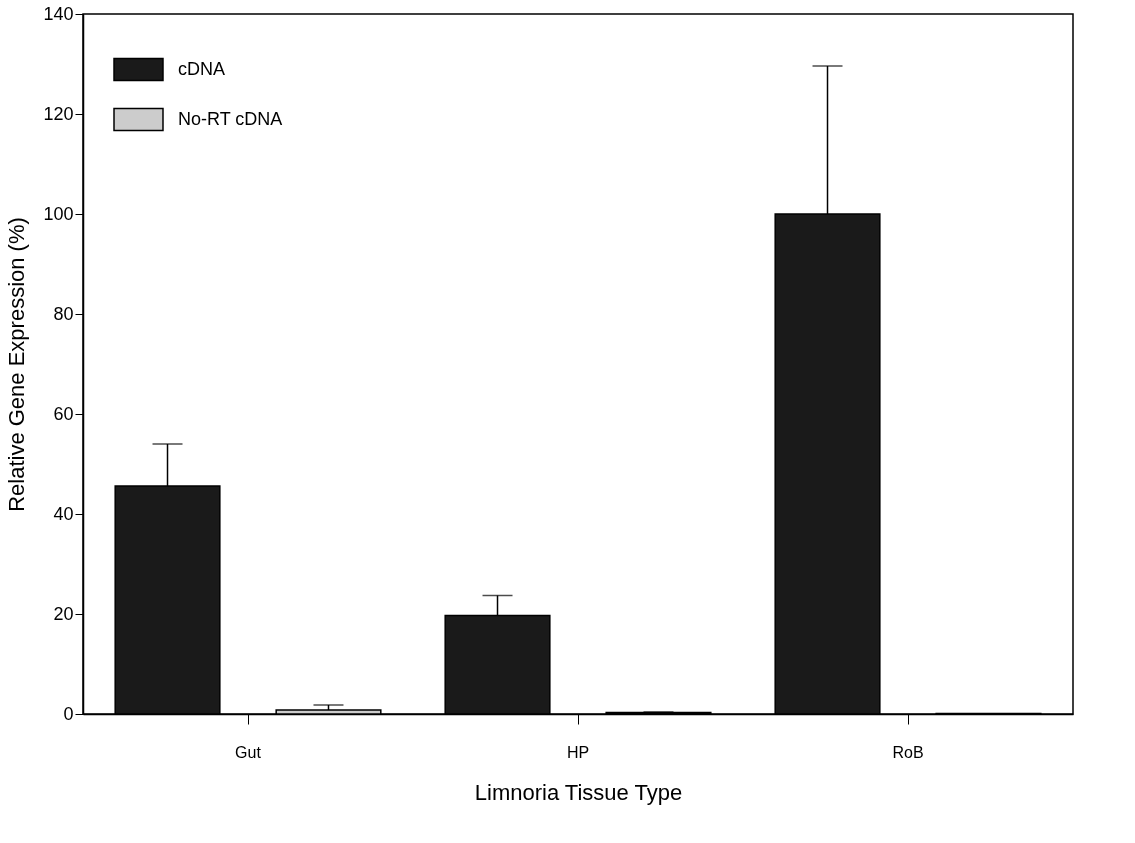  What do you see at coordinates (63, 513) in the screenshot?
I see `y-tick-label: 40` at bounding box center [63, 513].